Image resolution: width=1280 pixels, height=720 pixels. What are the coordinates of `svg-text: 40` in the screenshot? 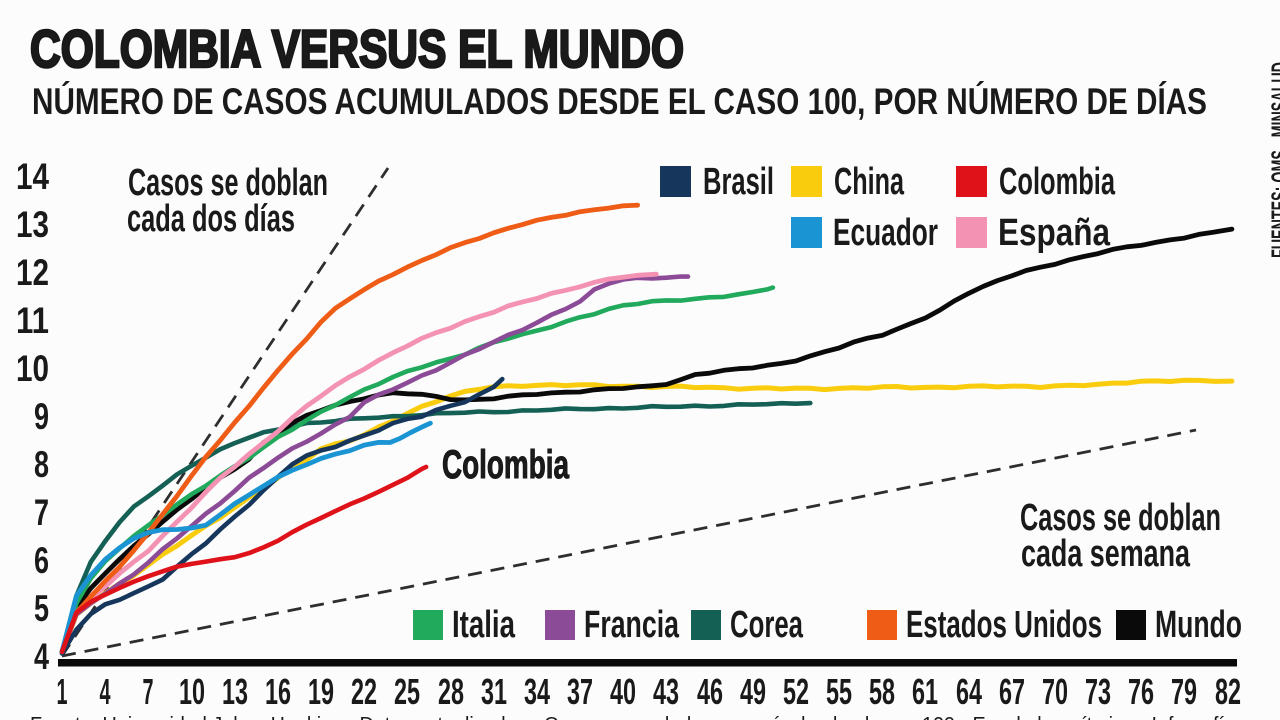 It's located at (623, 691).